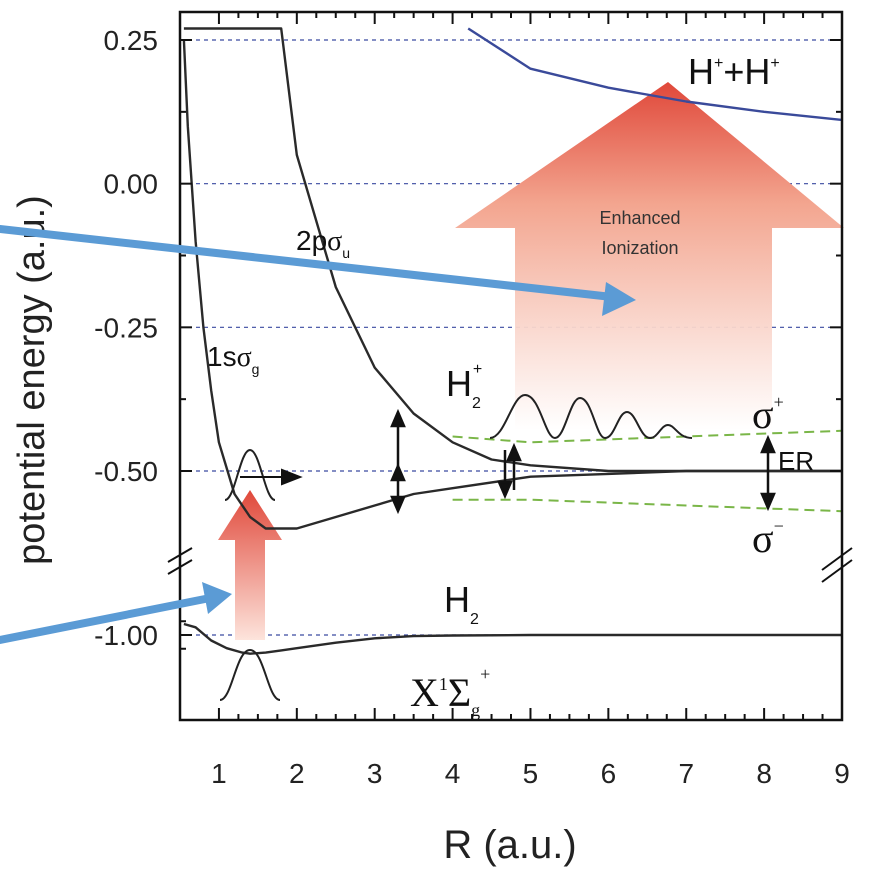  Describe the element at coordinates (639, 218) in the screenshot. I see `enhanced-label-line1: Enhanced` at that location.